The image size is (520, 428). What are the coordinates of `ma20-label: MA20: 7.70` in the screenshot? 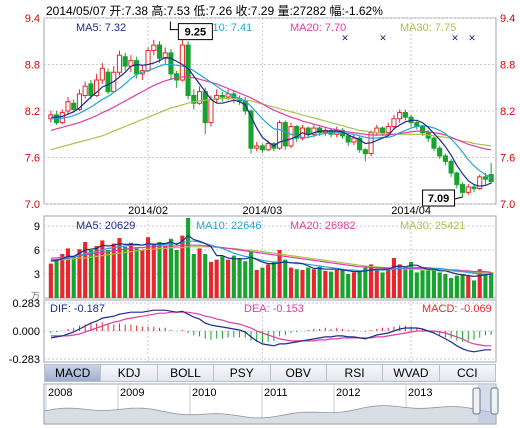 It's located at (318, 28).